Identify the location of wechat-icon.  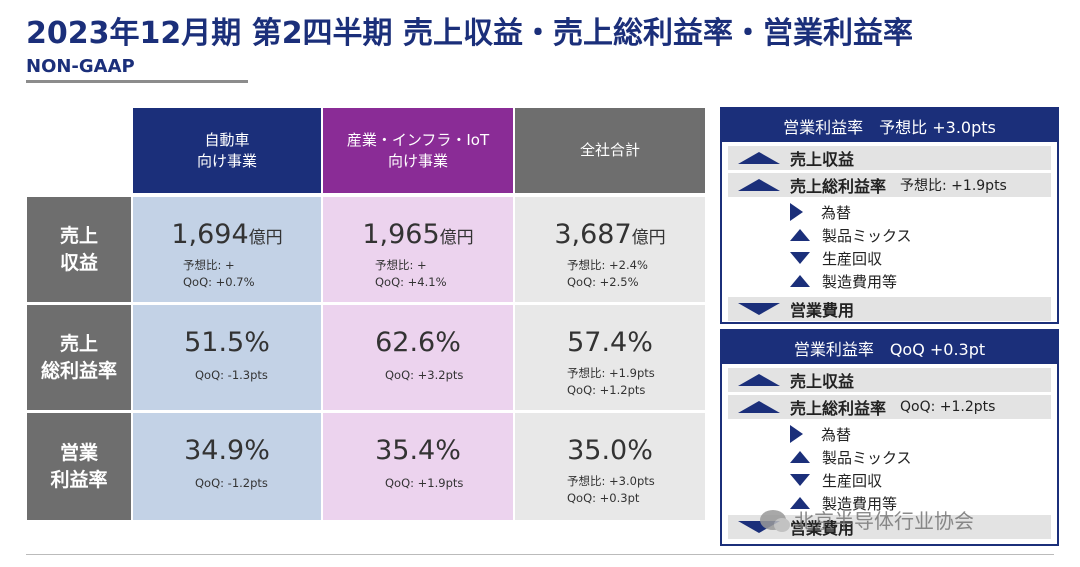
(775, 520).